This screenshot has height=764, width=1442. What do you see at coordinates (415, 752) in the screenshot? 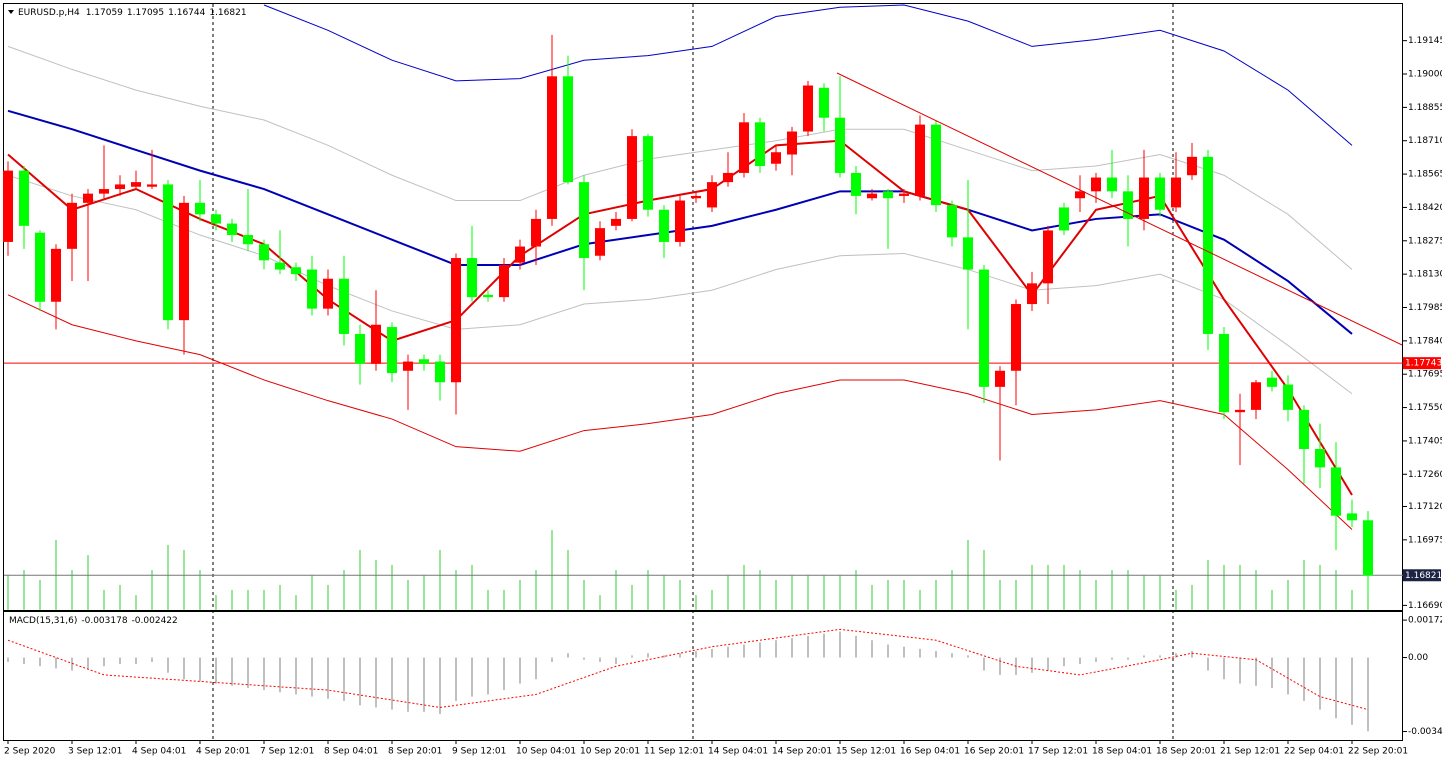
I see `x-tick-label: 8 Sep 20:01` at bounding box center [415, 752].